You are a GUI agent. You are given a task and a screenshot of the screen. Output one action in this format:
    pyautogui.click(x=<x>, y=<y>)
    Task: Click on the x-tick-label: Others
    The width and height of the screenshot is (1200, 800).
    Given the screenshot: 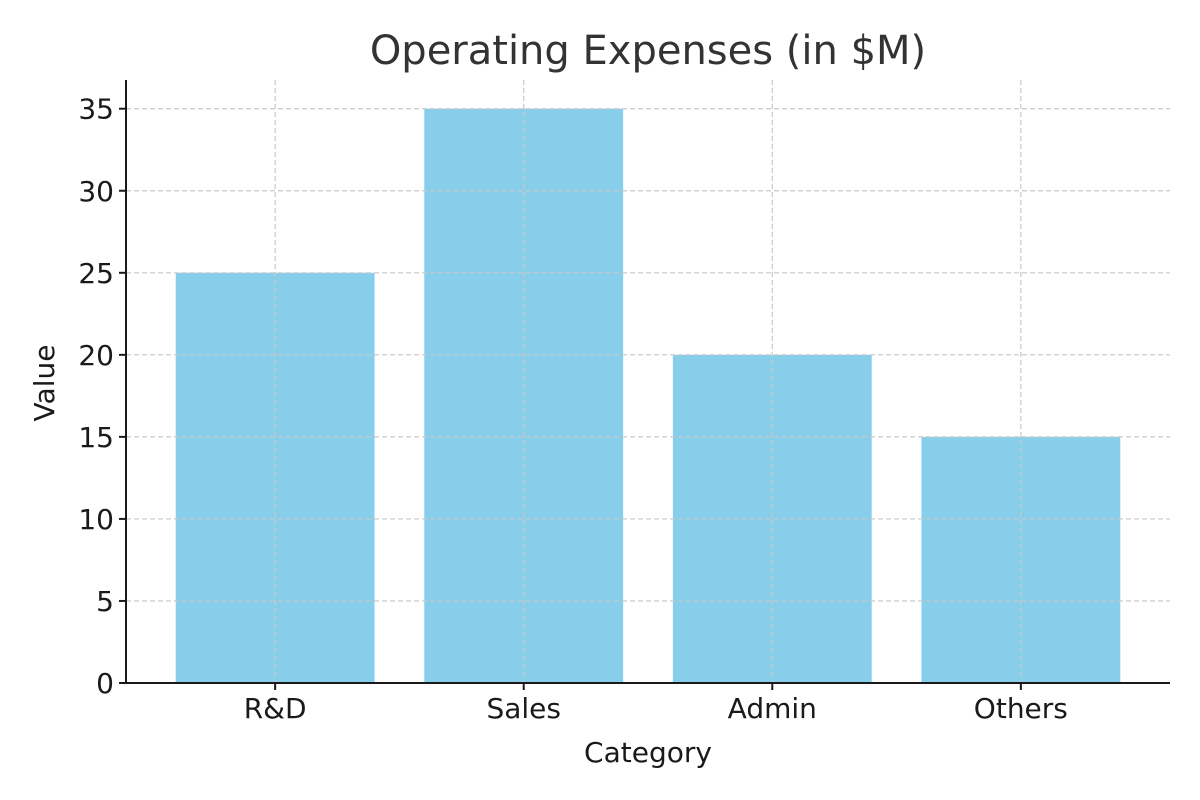 What is the action you would take?
    pyautogui.click(x=1021, y=708)
    